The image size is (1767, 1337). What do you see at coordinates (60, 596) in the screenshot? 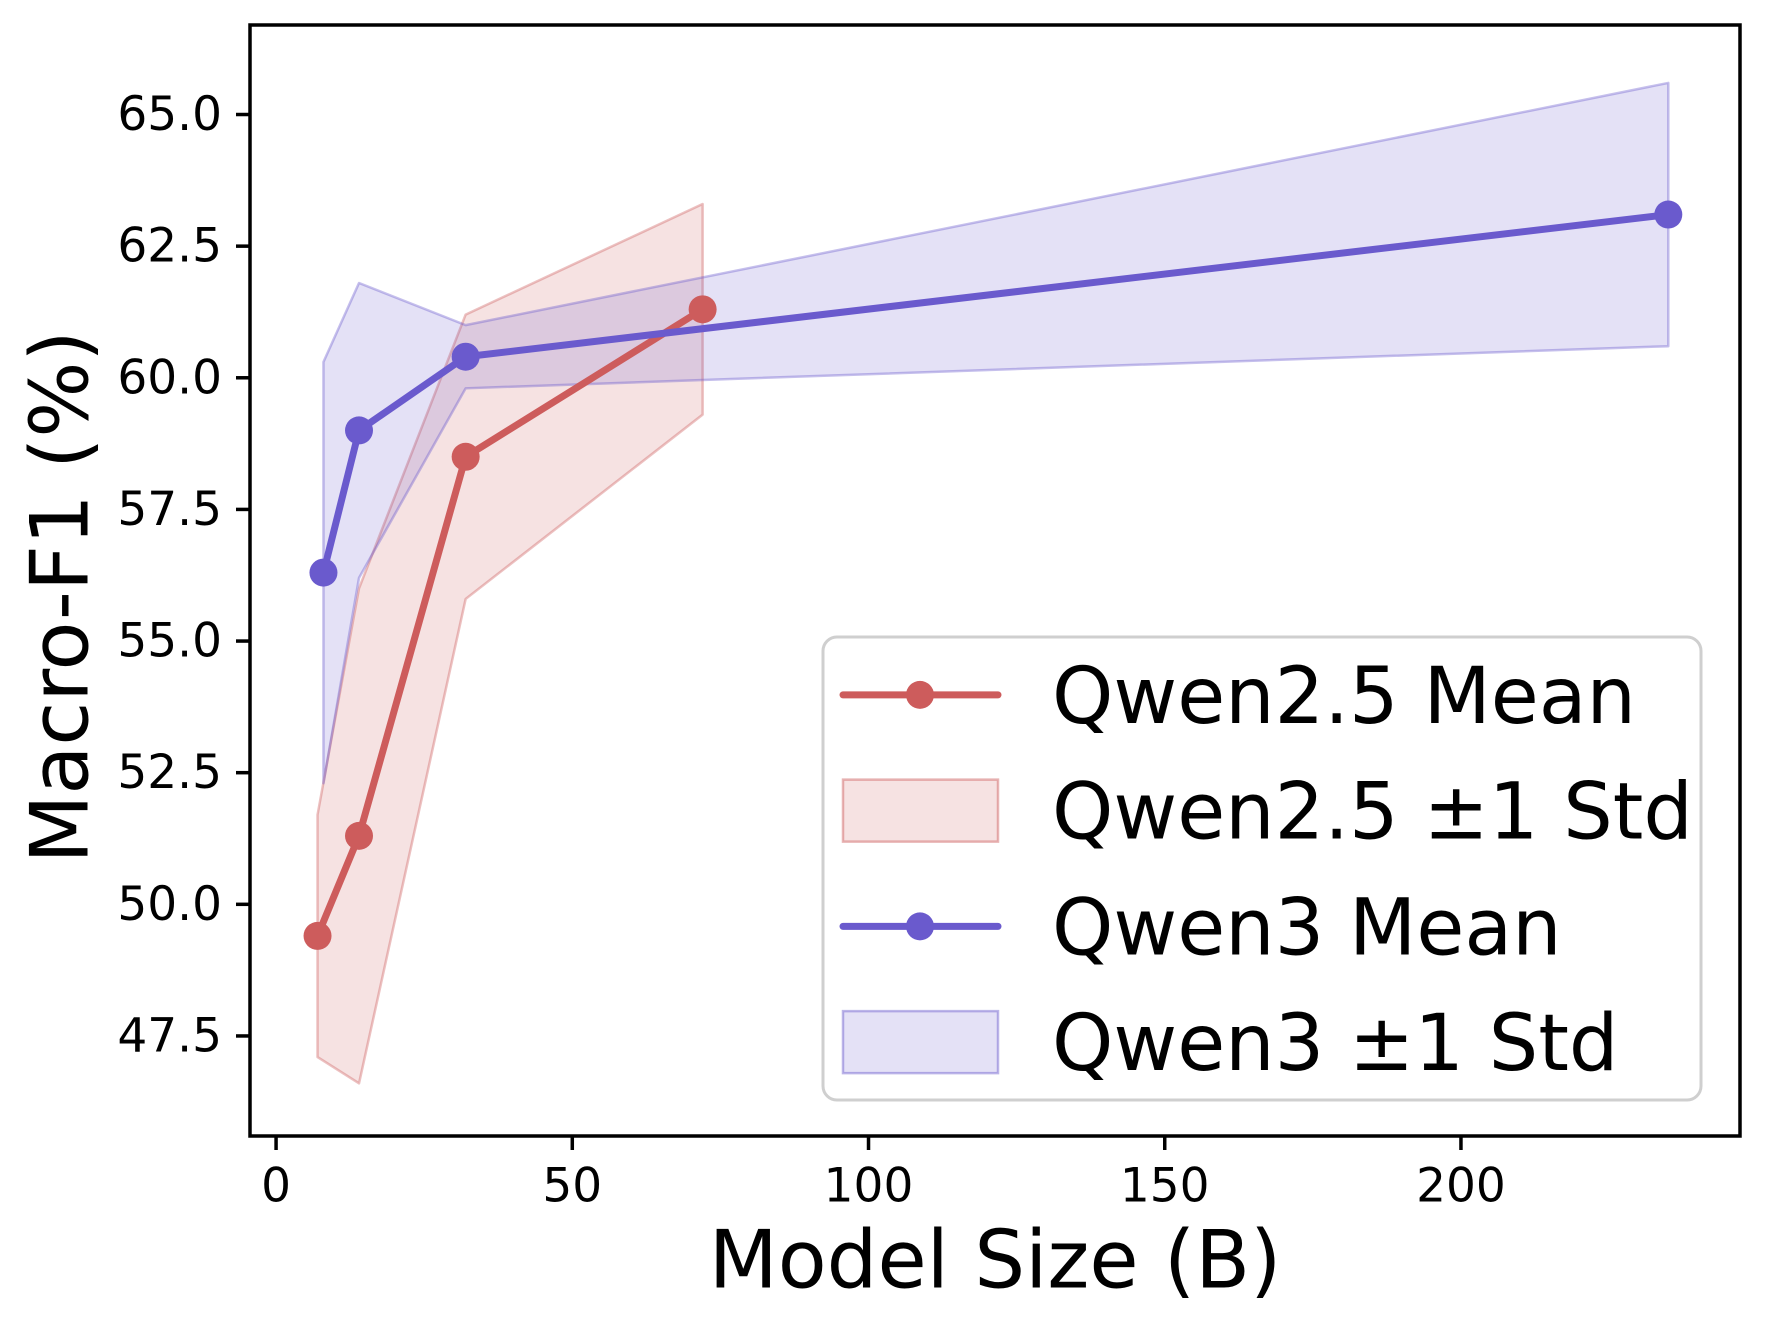
I see `y-axis-label: Macro-F1 (%)` at bounding box center [60, 596].